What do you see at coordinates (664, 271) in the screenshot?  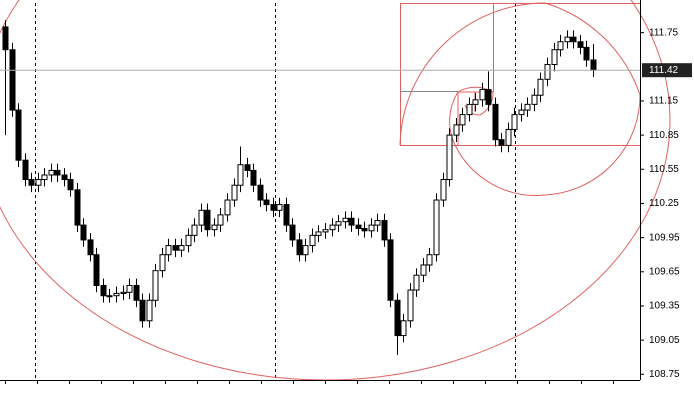 I see `y-tick-label: 109.65` at bounding box center [664, 271].